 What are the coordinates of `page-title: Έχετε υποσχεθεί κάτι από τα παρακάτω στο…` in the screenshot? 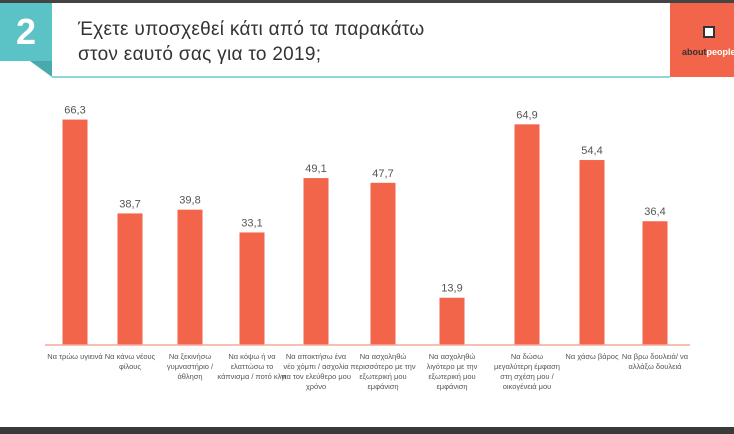 It's located at (251, 42).